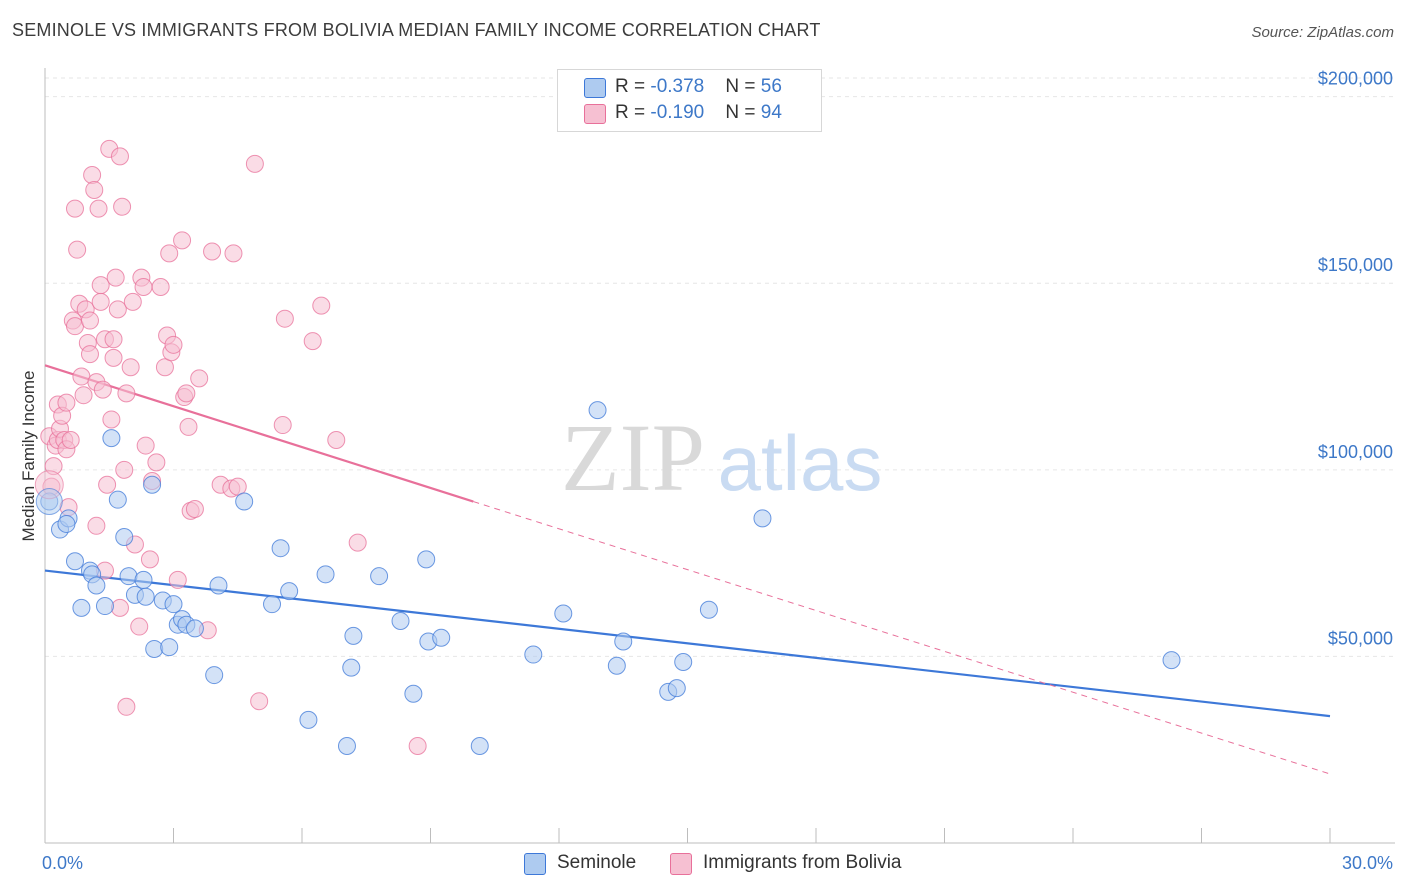 The width and height of the screenshot is (1406, 892). I want to click on series-legend: Seminole Immigrants from Bolivia, so click(703, 865).